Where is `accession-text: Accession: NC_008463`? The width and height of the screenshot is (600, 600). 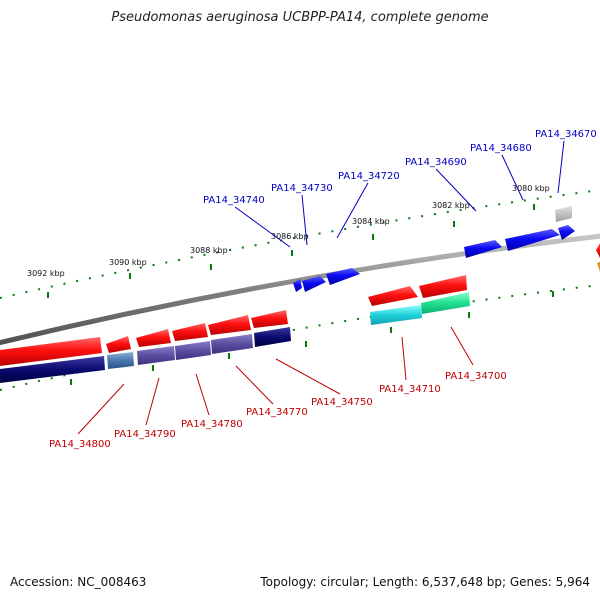
accession-text: Accession: NC_008463 is located at coordinates (78, 582).